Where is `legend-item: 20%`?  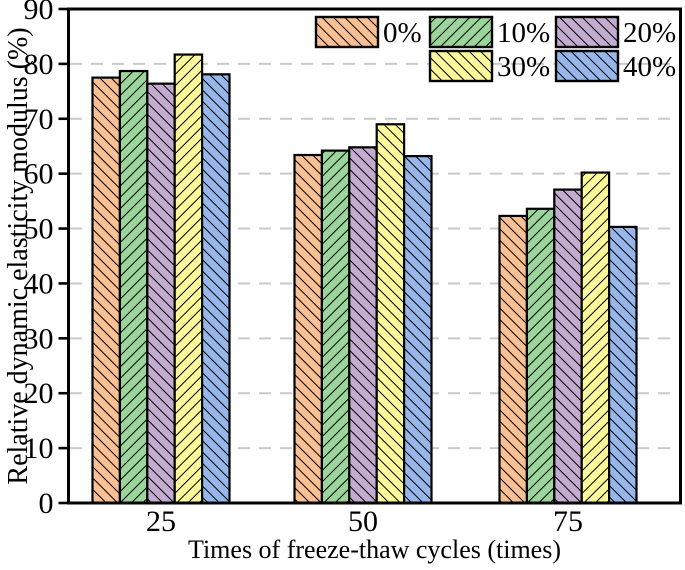 legend-item: 20% is located at coordinates (615, 32).